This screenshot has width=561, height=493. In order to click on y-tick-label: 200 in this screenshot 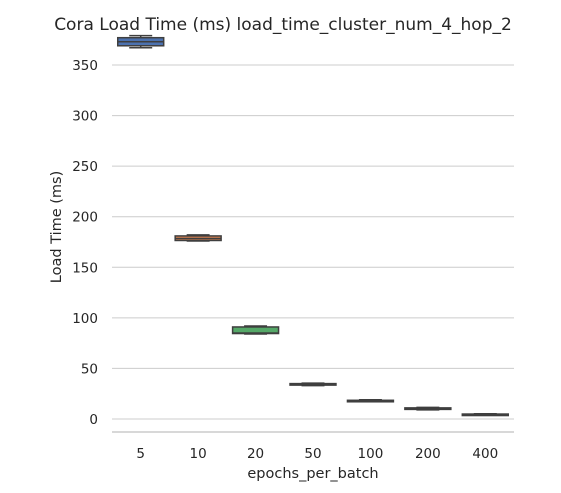, I will do `click(85, 218)`.